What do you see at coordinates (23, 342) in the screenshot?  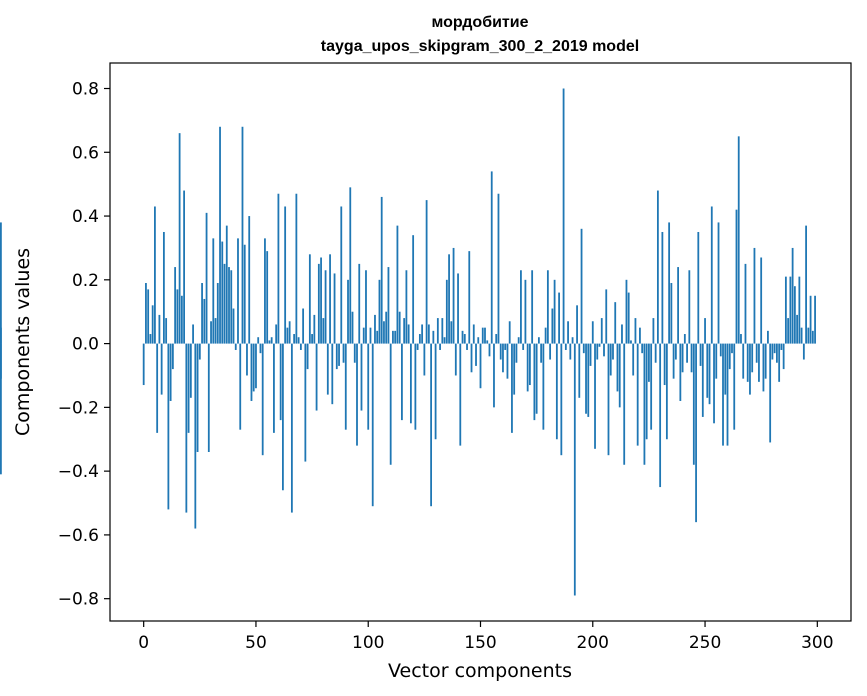 I see `y-axis-label: Components values` at bounding box center [23, 342].